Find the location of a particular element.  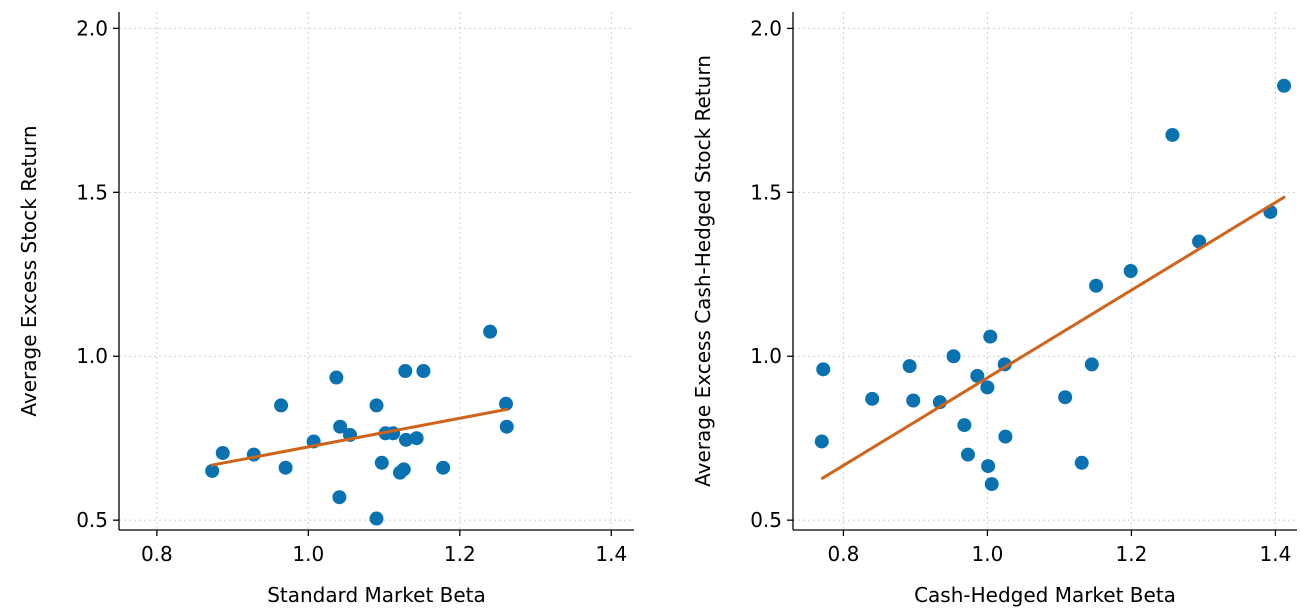

fit-line is located at coordinates (359, 437).